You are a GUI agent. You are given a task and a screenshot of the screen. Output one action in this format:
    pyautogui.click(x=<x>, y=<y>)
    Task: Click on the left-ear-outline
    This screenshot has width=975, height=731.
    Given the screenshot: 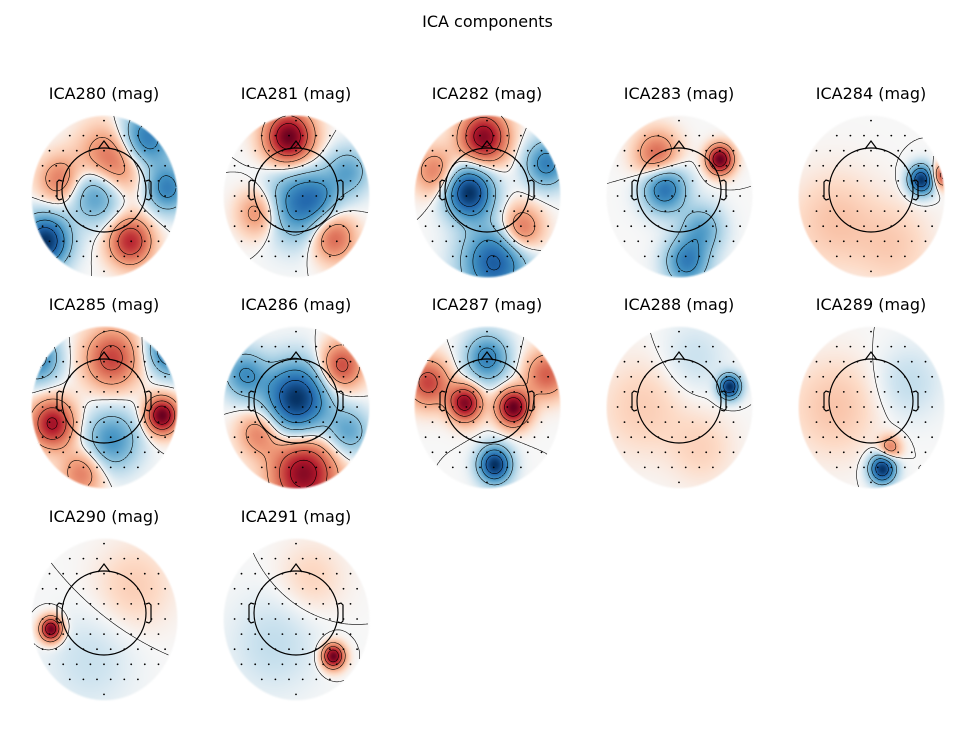 What is the action you would take?
    pyautogui.click(x=634, y=401)
    